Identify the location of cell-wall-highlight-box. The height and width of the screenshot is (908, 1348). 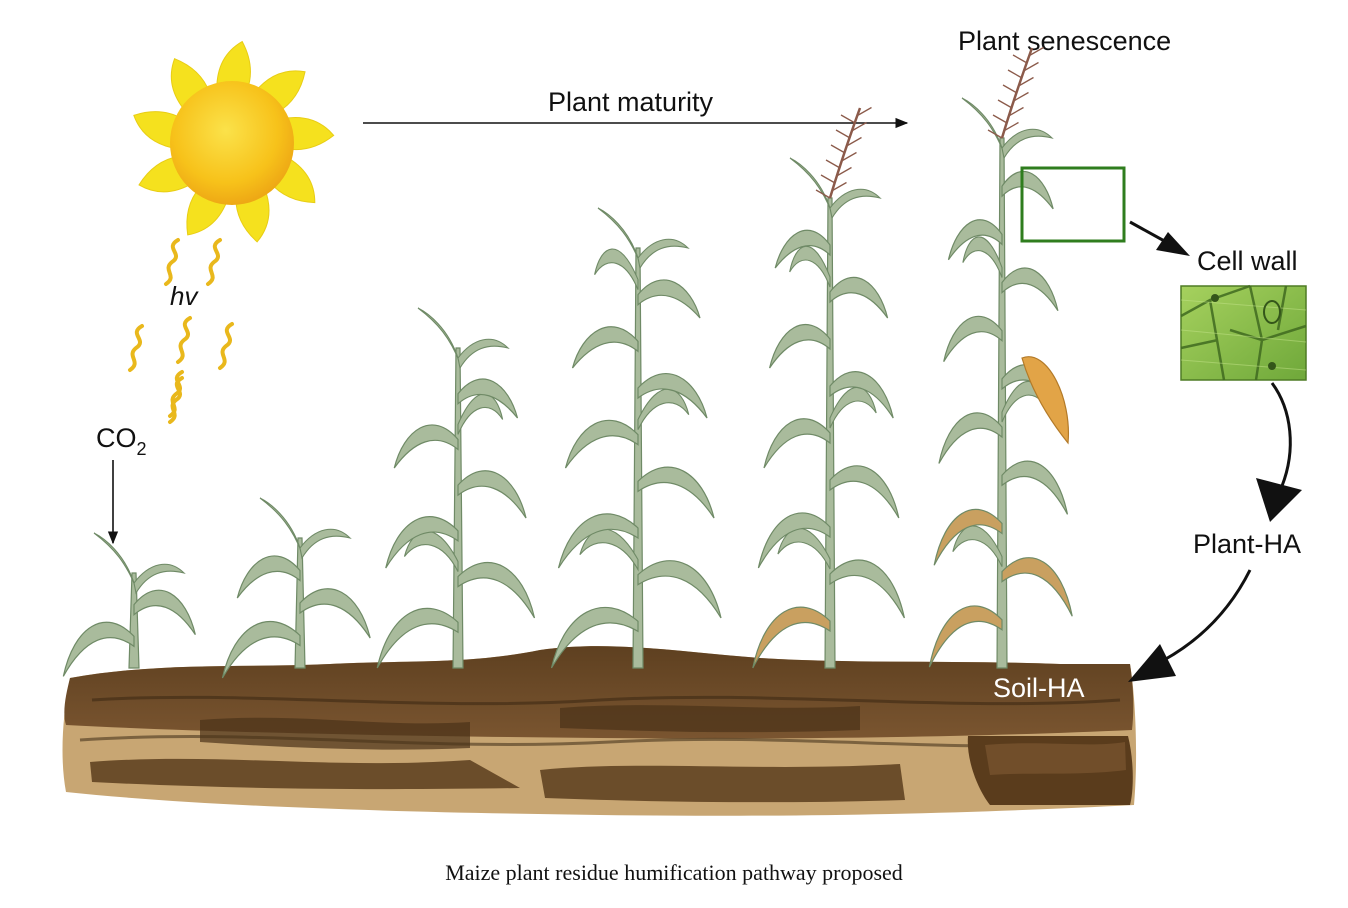
(1073, 204).